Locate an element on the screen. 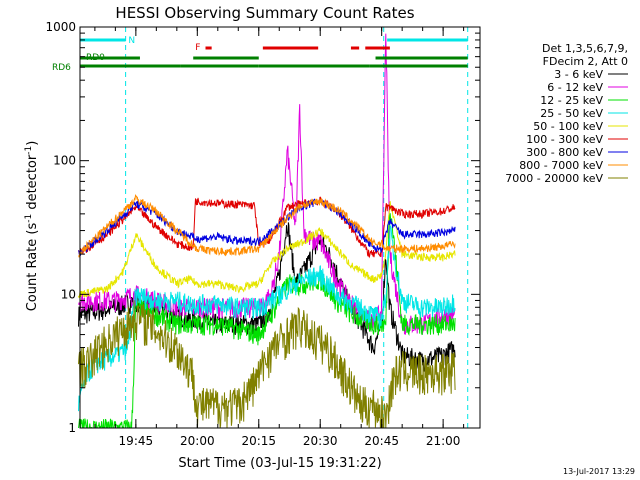 The width and height of the screenshot is (640, 480). y-axis-label: Count Rate (s-1 detector-1) is located at coordinates (32, 226).